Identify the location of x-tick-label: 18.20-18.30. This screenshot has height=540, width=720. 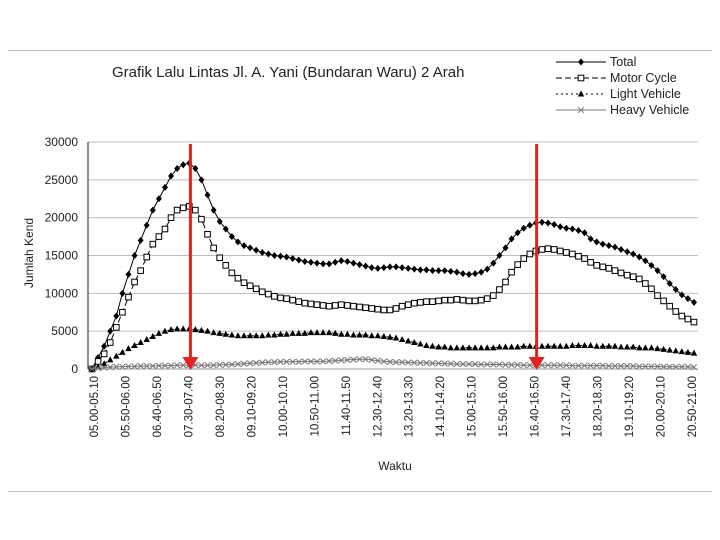
(599, 406).